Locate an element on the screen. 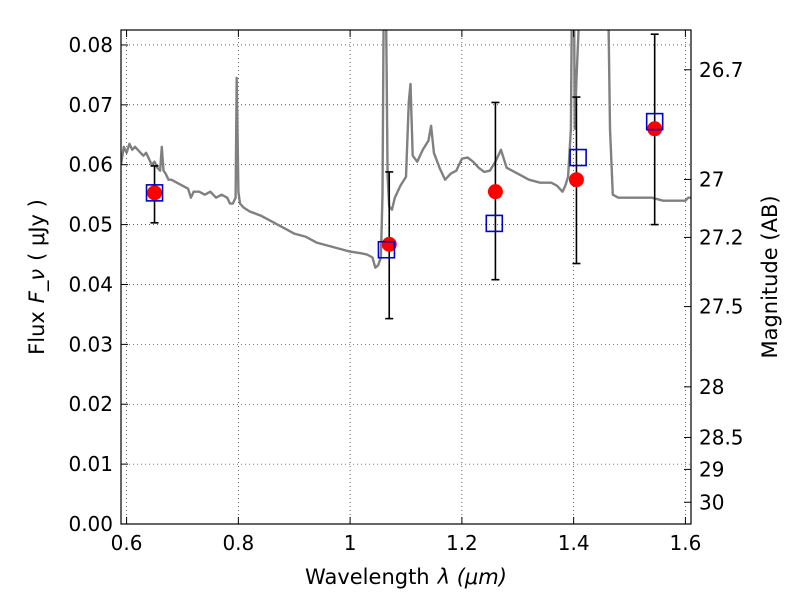 This screenshot has width=800, height=600. y-tick-label: 0.07 is located at coordinates (90, 105).